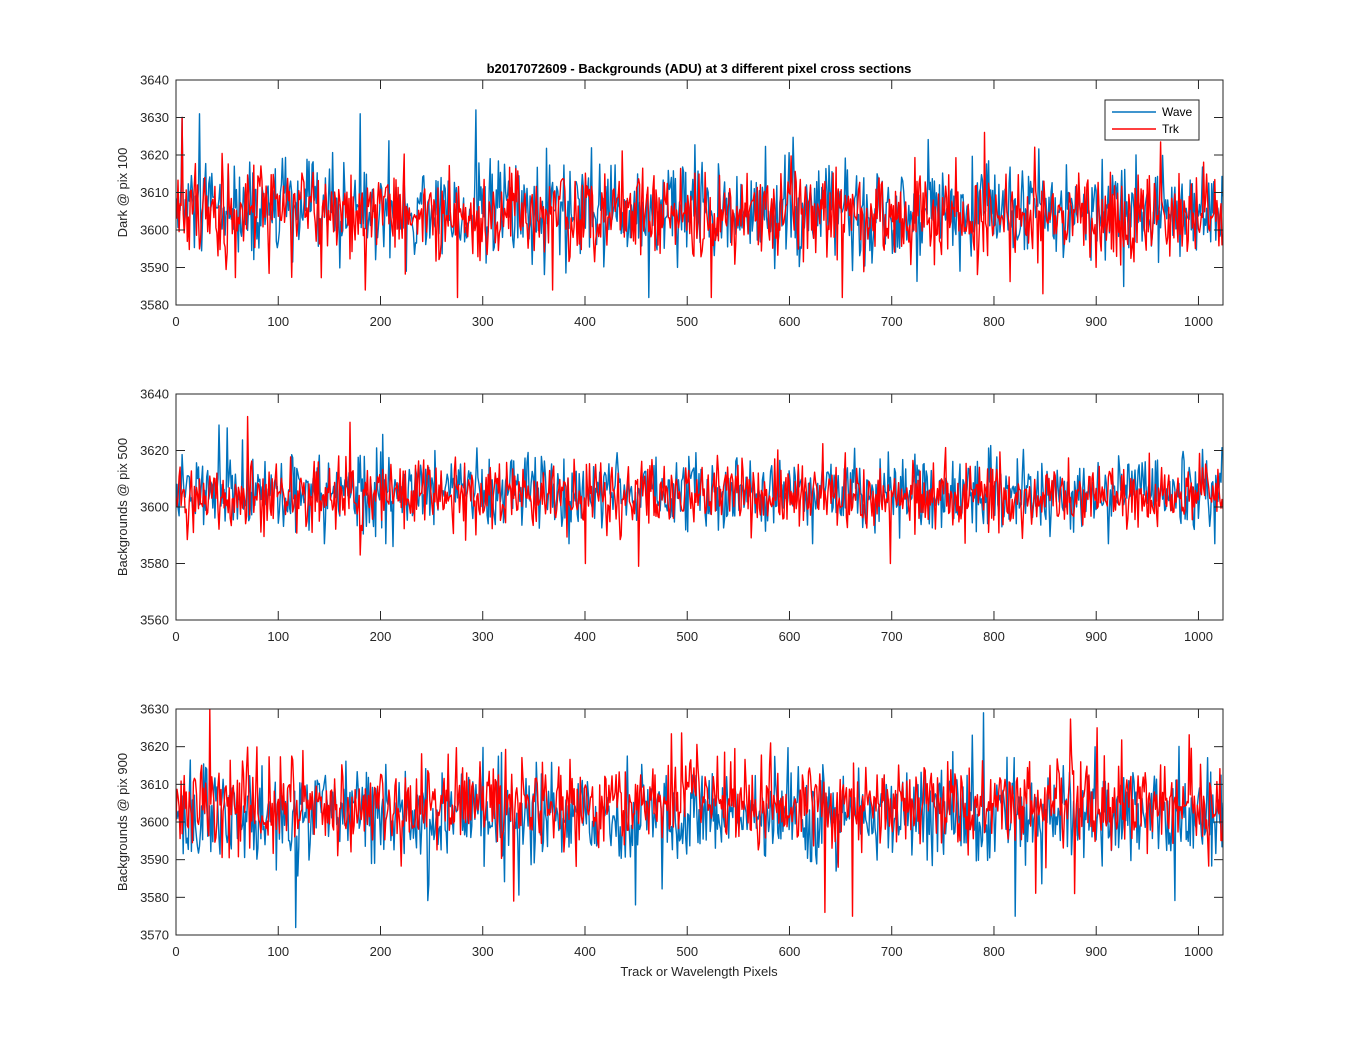 The image size is (1350, 1050). I want to click on legend-label-trk: Trk, so click(1171, 129).